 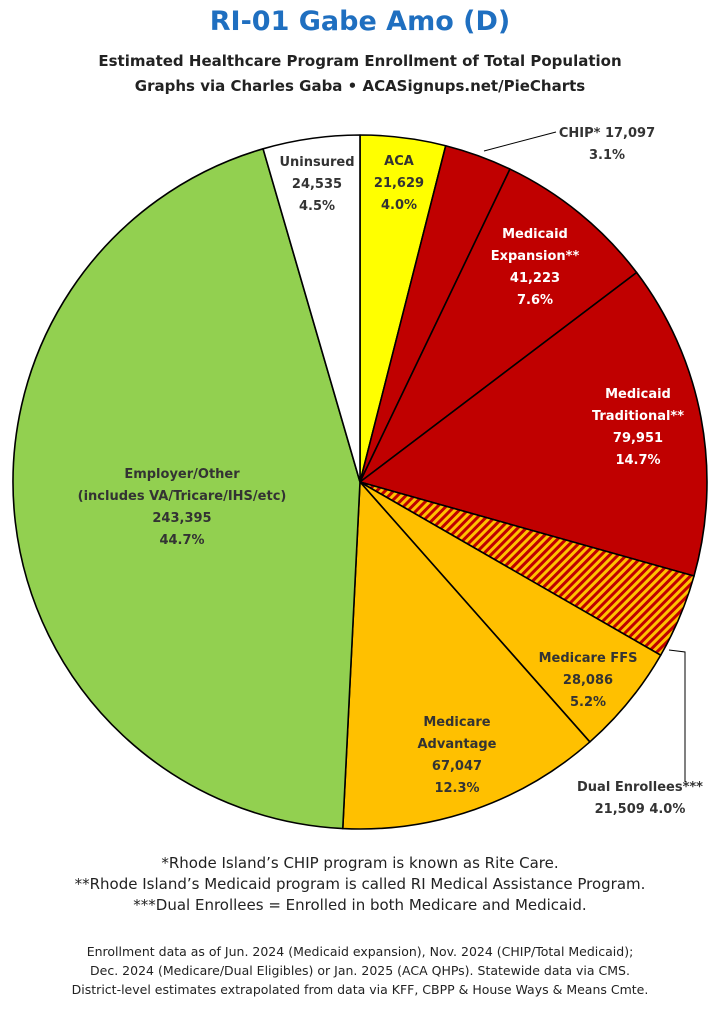 What do you see at coordinates (360, 21) in the screenshot?
I see `chart-title: RI-01 Gabe Amo (D)` at bounding box center [360, 21].